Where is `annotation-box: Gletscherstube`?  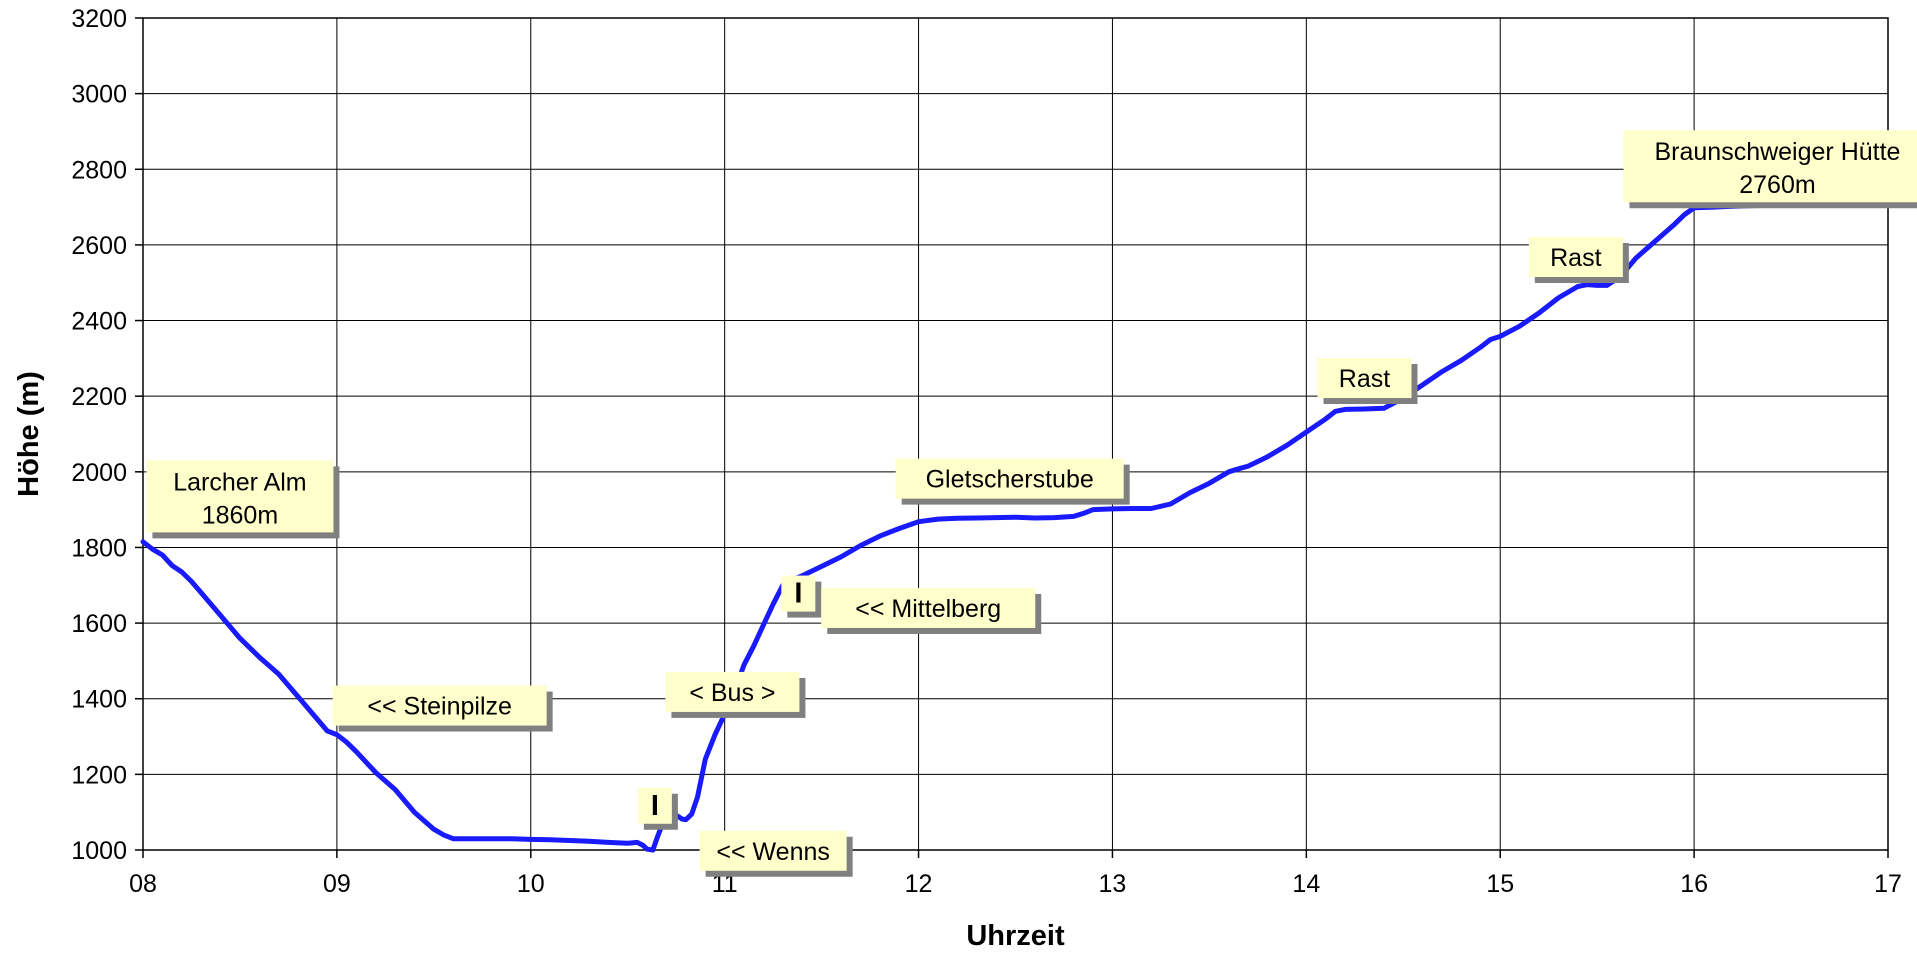
annotation-box: Gletscherstube is located at coordinates (1012, 481).